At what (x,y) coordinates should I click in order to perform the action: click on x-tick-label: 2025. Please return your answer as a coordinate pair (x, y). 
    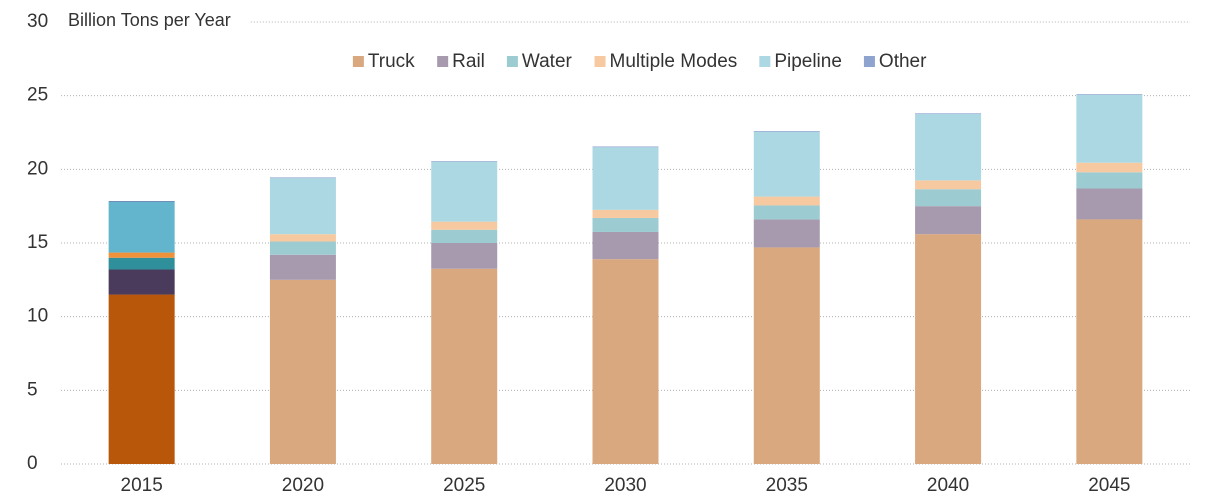
    Looking at the image, I should click on (464, 485).